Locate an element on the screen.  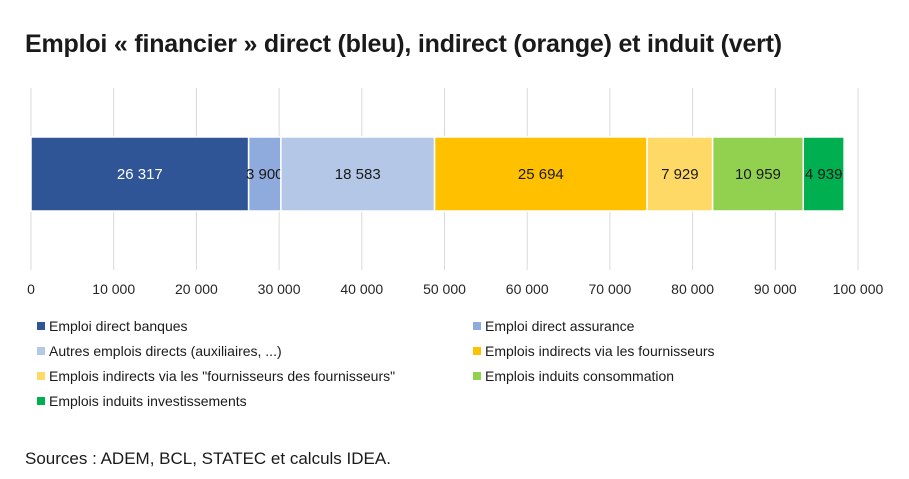
data-label: 3 900 is located at coordinates (265, 174).